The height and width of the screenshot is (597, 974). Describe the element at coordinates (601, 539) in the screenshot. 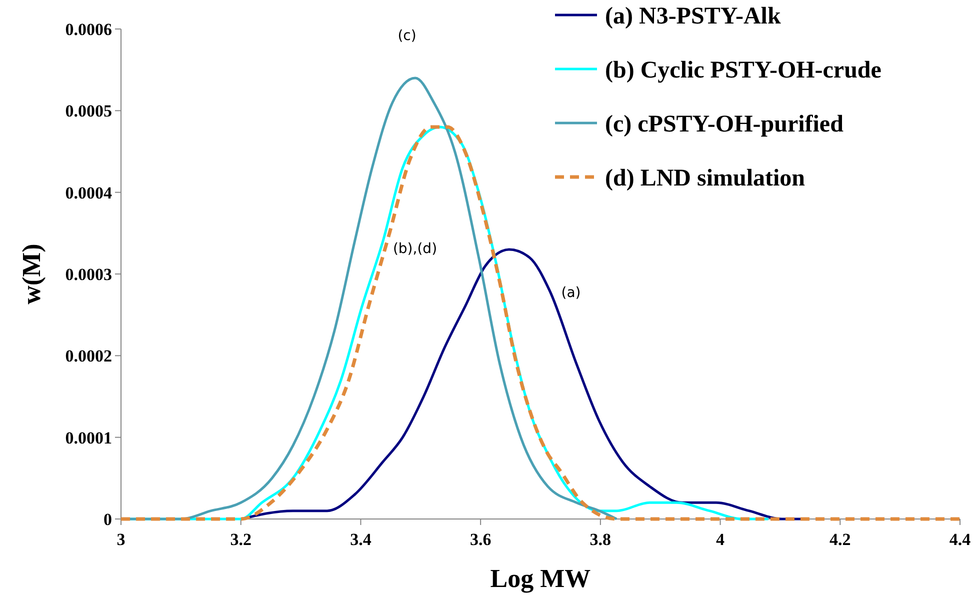

I see `x-tick-label: 3.8` at that location.